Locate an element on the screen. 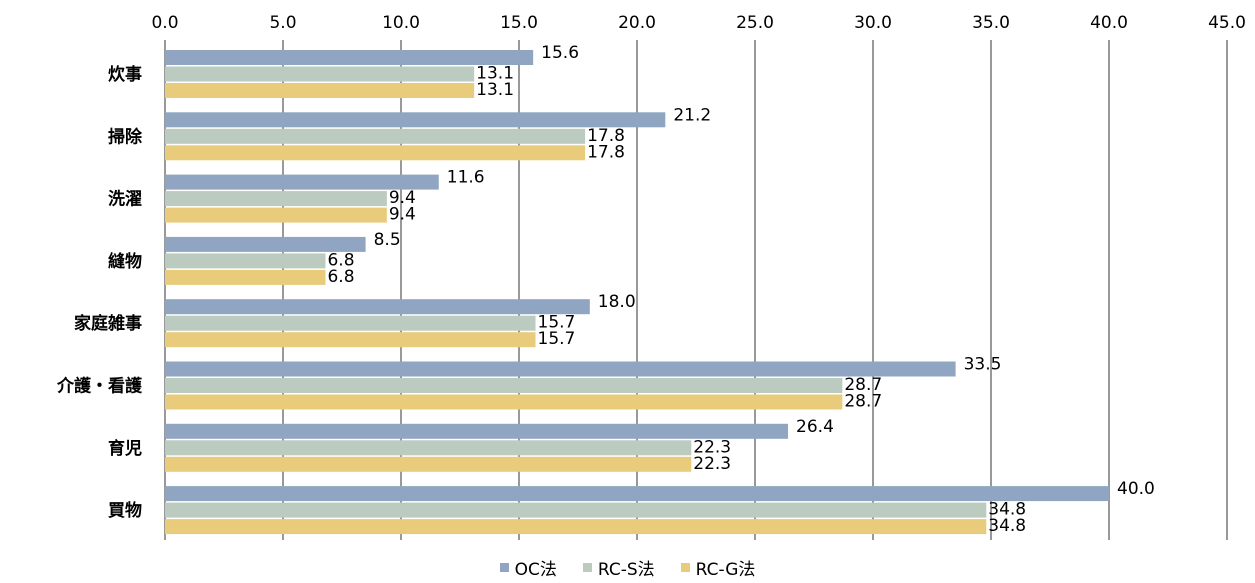 The width and height of the screenshot is (1255, 583). data-label: 40.0 is located at coordinates (1136, 489).